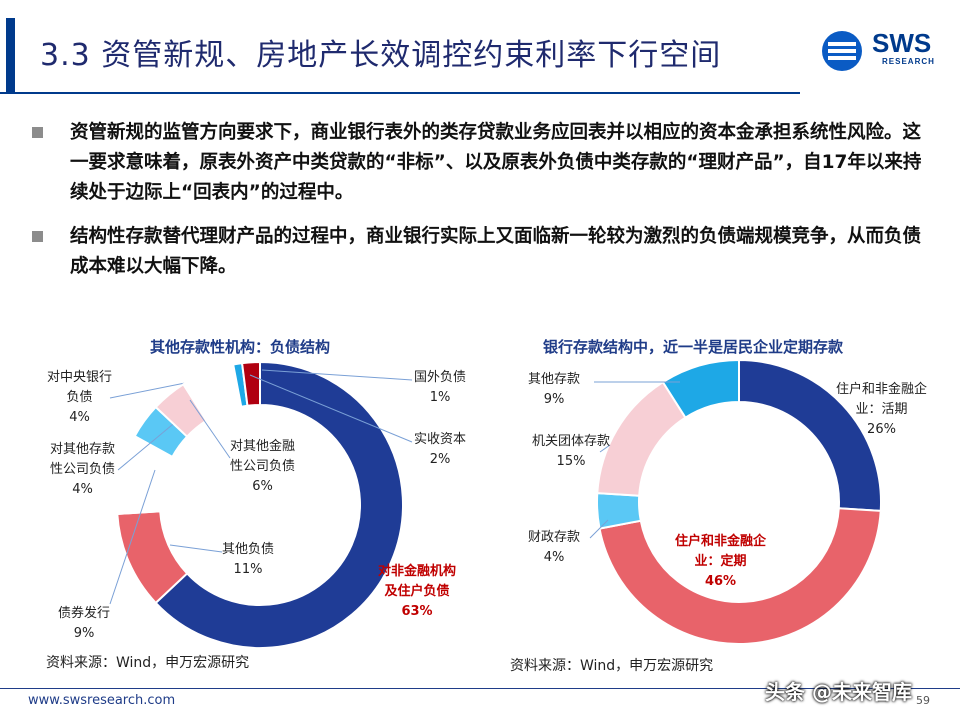  I want to click on slice-label: 住户和非金融企 业：定期 46%, so click(720, 562).